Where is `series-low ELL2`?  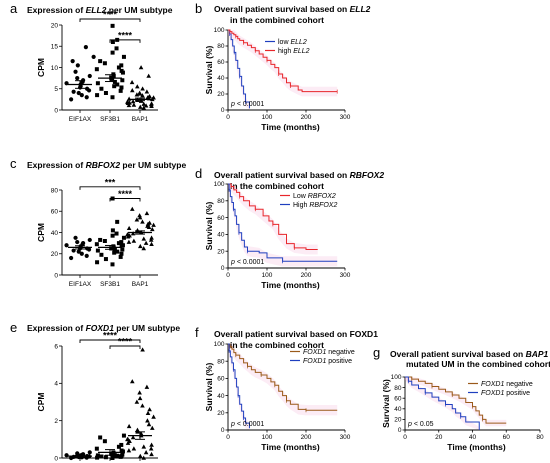 series-low ELL2 is located at coordinates (239, 69).